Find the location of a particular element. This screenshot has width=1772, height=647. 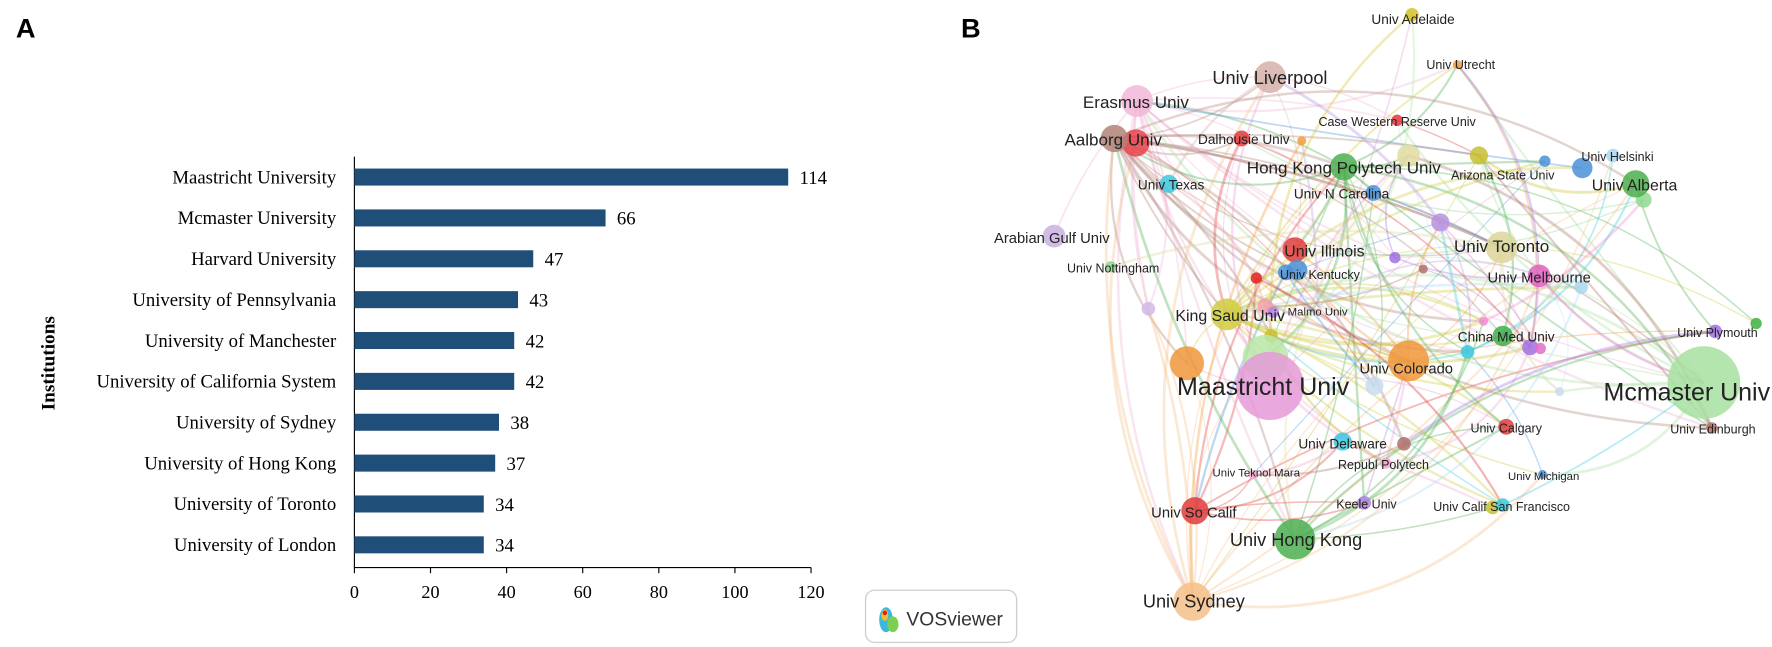

network-node-label: Univ Calgary is located at coordinates (1506, 428).